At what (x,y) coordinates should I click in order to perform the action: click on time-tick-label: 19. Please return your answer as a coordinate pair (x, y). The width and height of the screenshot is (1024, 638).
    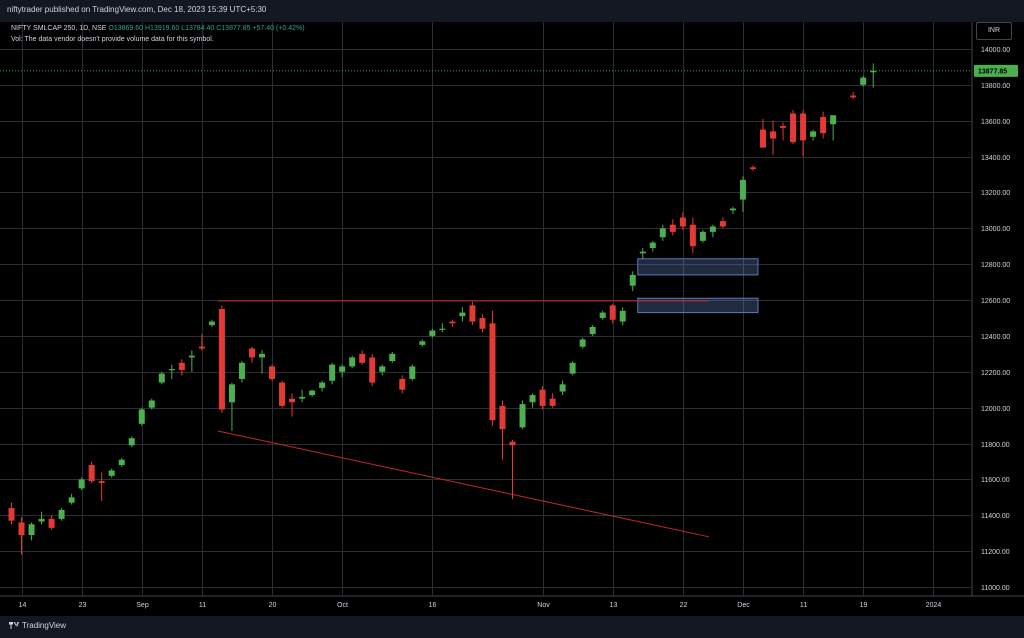
    Looking at the image, I should click on (864, 605).